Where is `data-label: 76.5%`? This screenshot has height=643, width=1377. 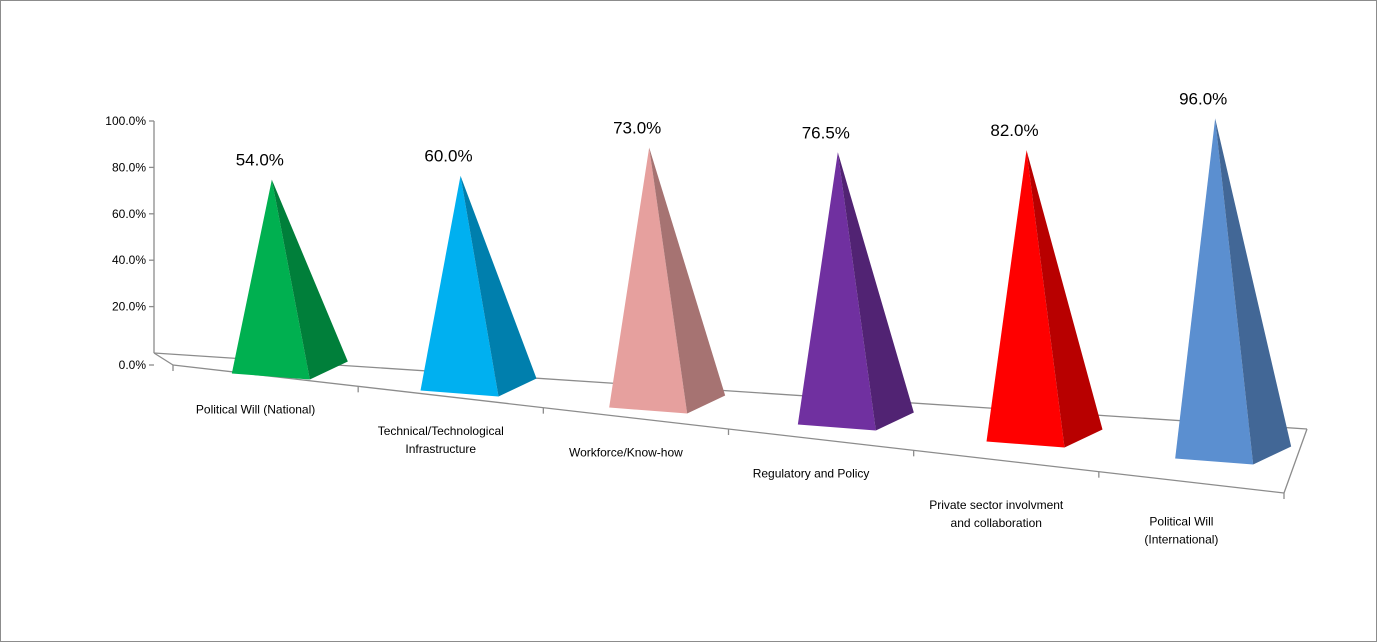
data-label: 76.5% is located at coordinates (826, 132).